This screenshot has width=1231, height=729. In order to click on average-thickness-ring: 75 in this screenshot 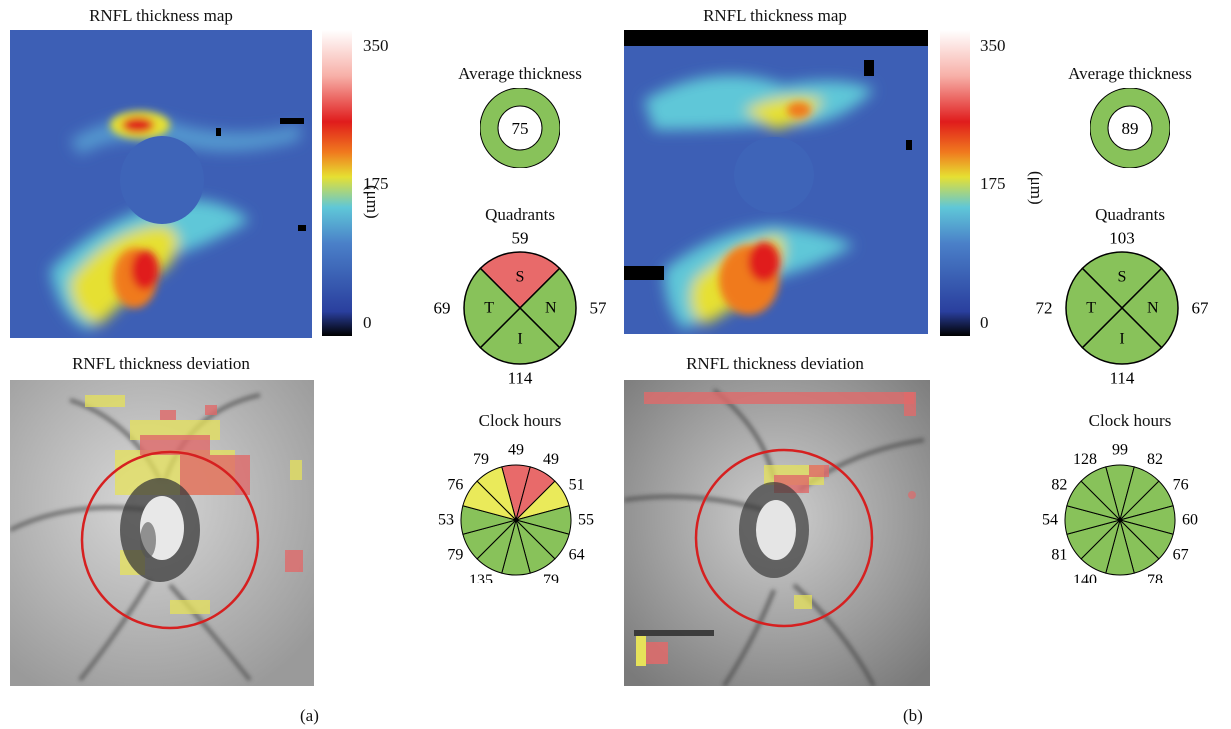, I will do `click(520, 128)`.